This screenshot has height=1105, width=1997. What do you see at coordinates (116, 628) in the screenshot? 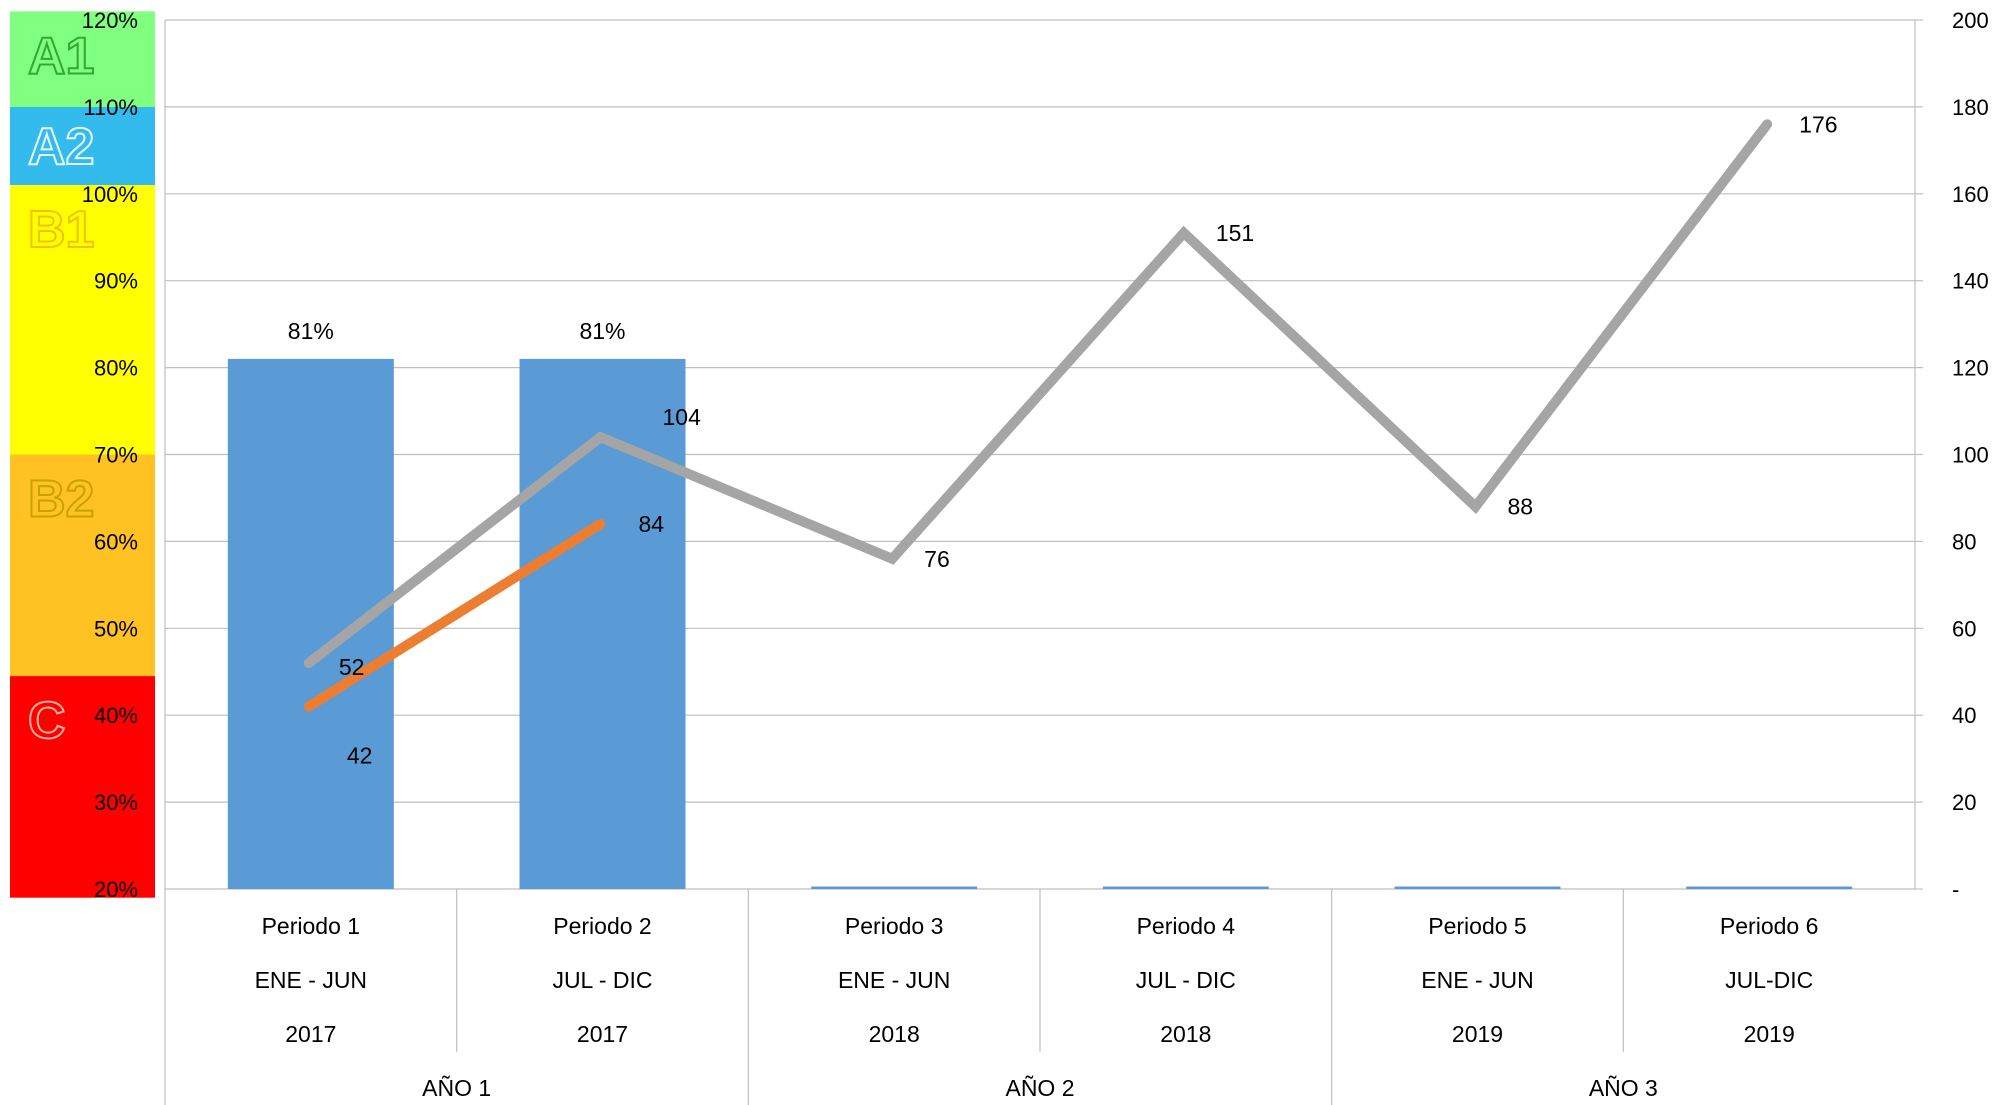
I see `left-tick-label: 50%` at bounding box center [116, 628].